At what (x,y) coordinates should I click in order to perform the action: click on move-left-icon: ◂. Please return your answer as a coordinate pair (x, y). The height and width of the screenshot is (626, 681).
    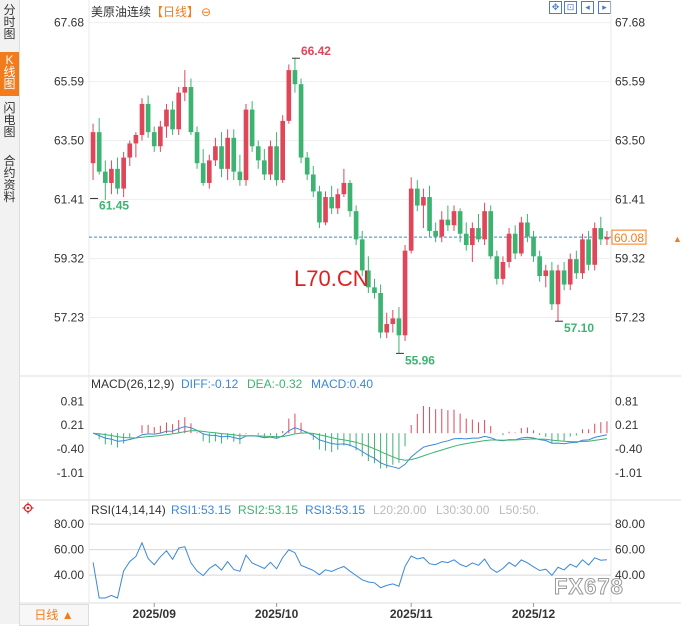
    Looking at the image, I should click on (587, 7).